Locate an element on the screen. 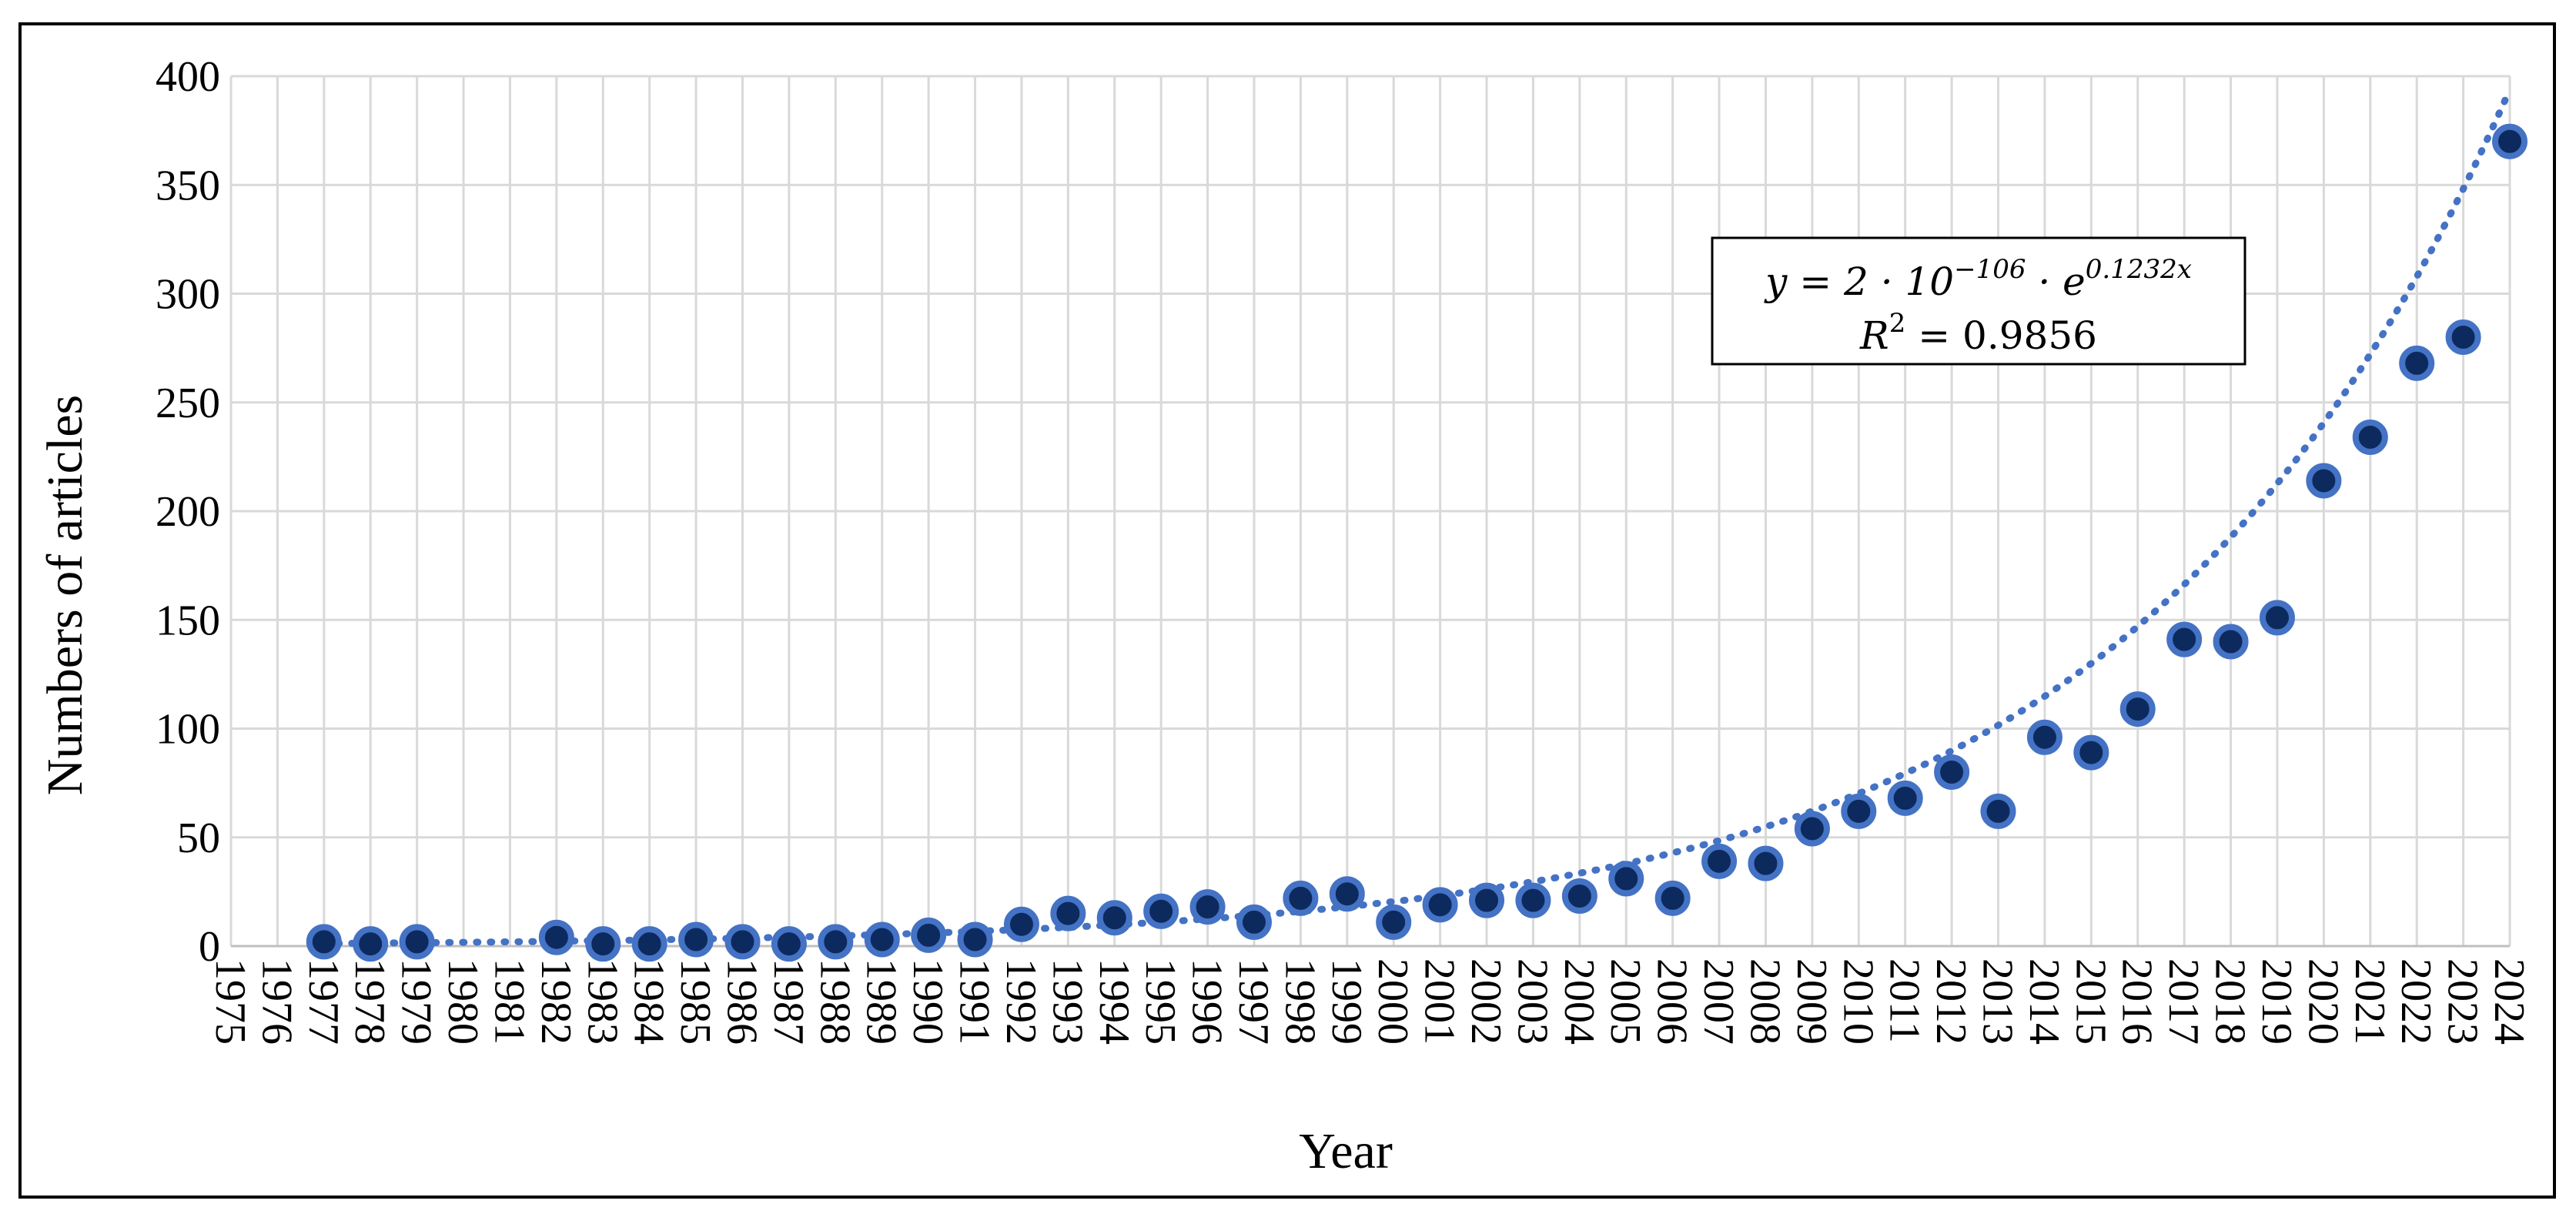  x-tick-label: 2005 is located at coordinates (1625, 1002).